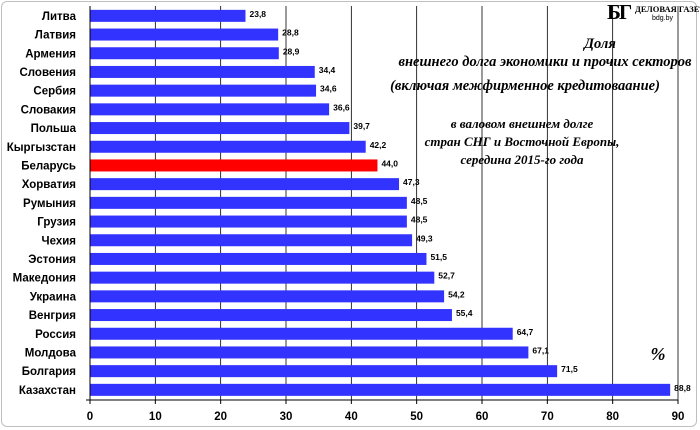 The width and height of the screenshot is (700, 430). I want to click on category-label: Грузия, so click(56, 223).